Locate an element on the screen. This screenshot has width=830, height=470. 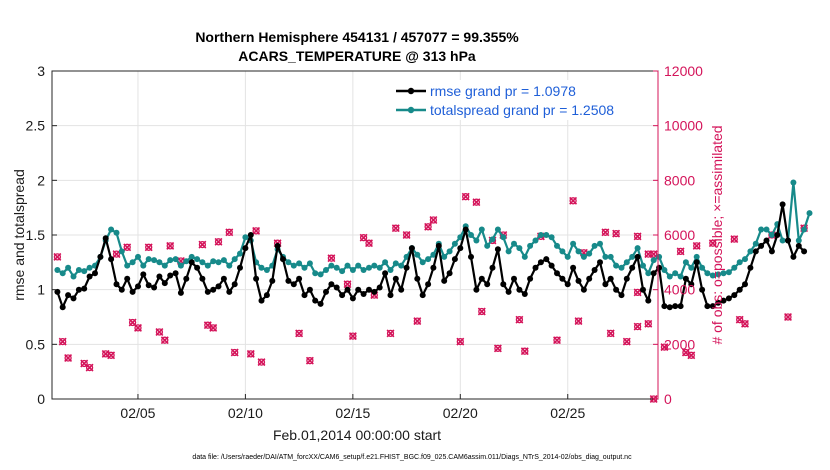
x-tick-label: 02/10 is located at coordinates (245, 413).